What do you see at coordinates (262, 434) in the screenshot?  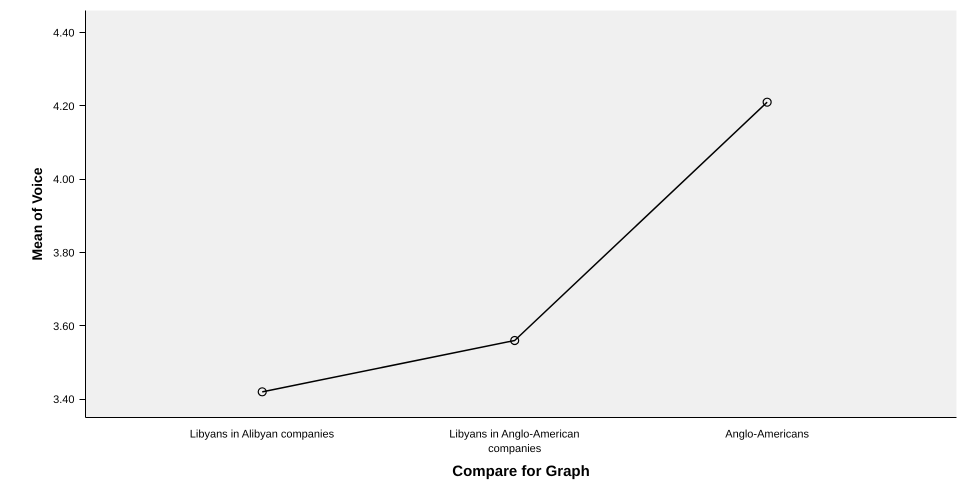 I see `x-tick-label: Libyans in Alibyan companies` at bounding box center [262, 434].